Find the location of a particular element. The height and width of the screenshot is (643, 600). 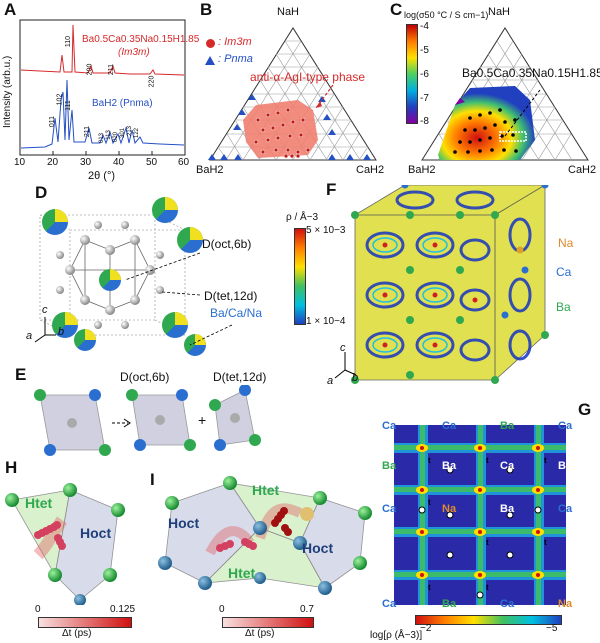

panel-g-atom-label-11: Ca is located at coordinates (565, 509).